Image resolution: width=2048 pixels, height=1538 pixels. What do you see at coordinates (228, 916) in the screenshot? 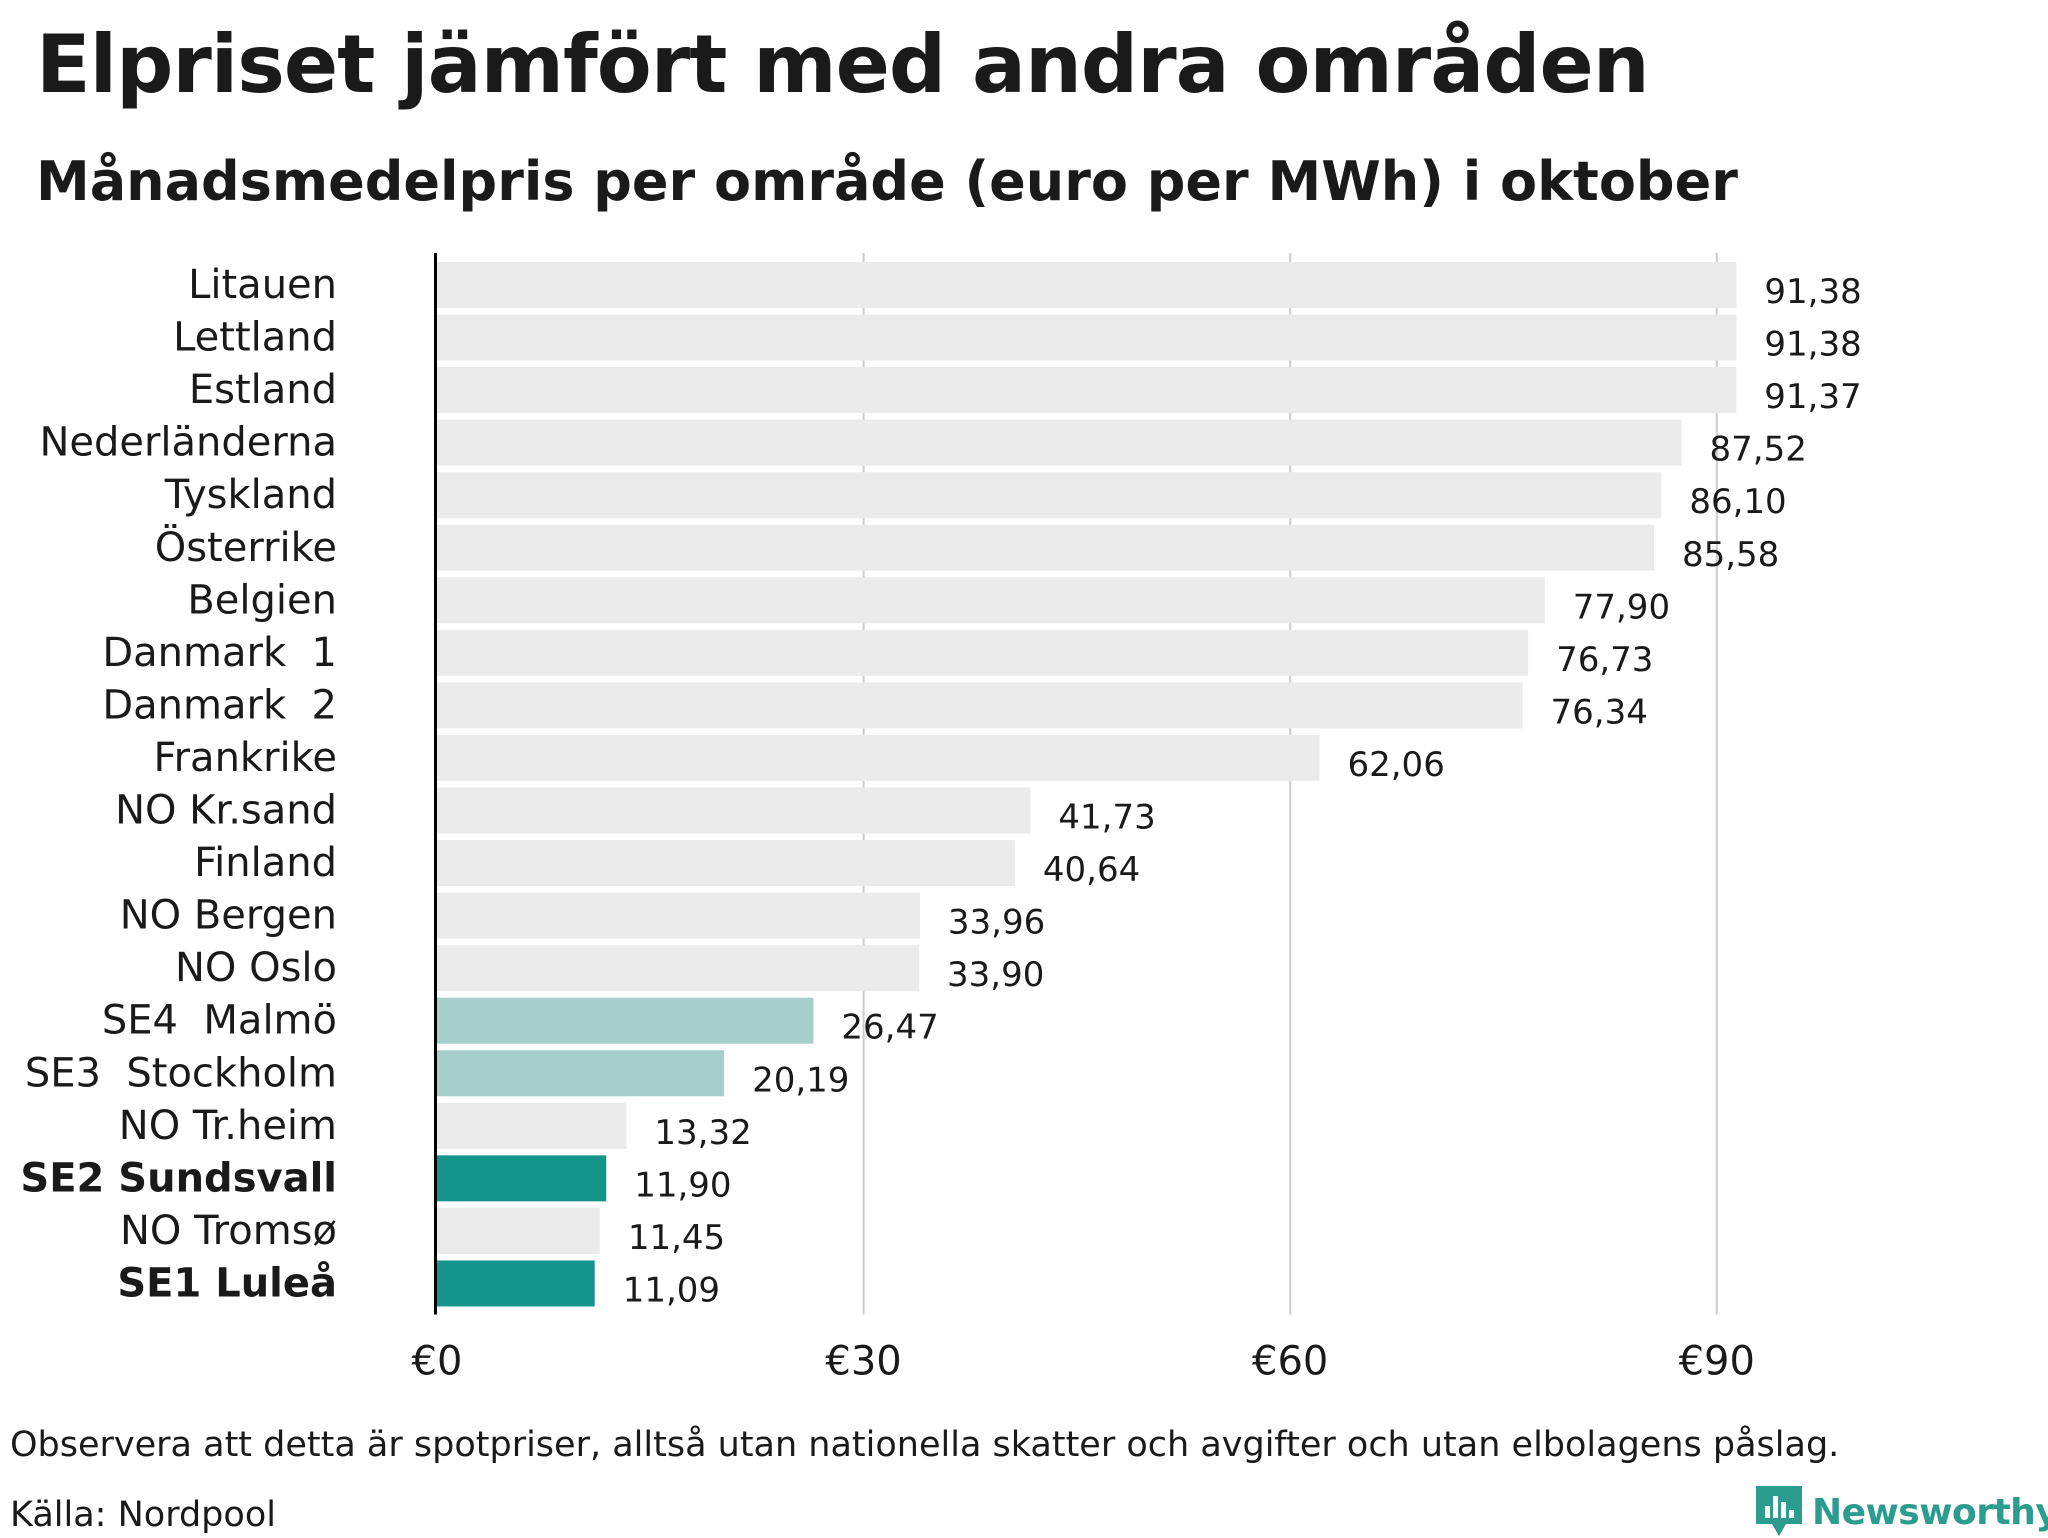
I see `category-label: NO Bergen` at bounding box center [228, 916].